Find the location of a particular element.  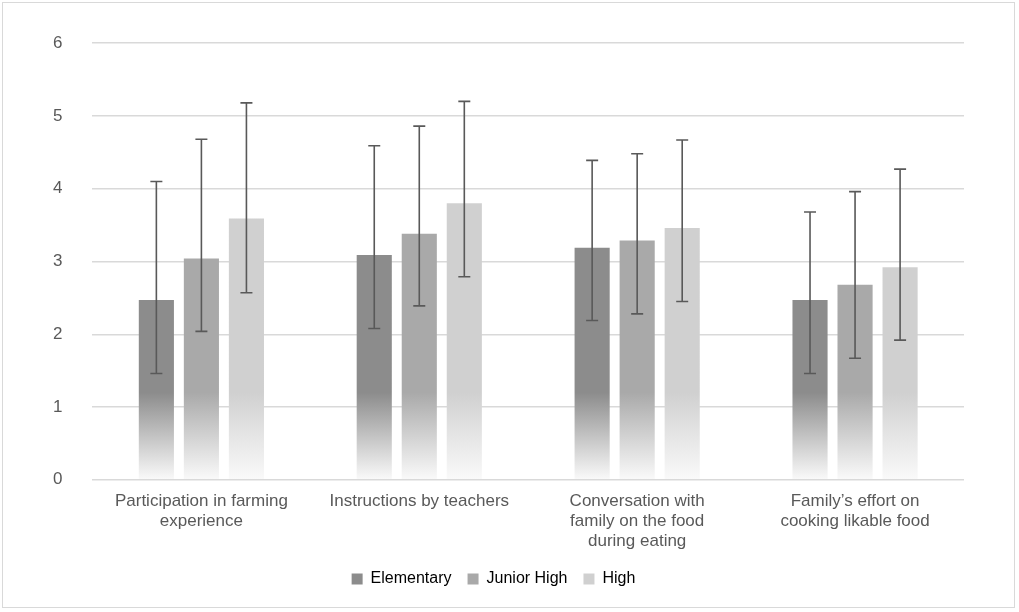

y-tick-label: 4 is located at coordinates (57, 188).